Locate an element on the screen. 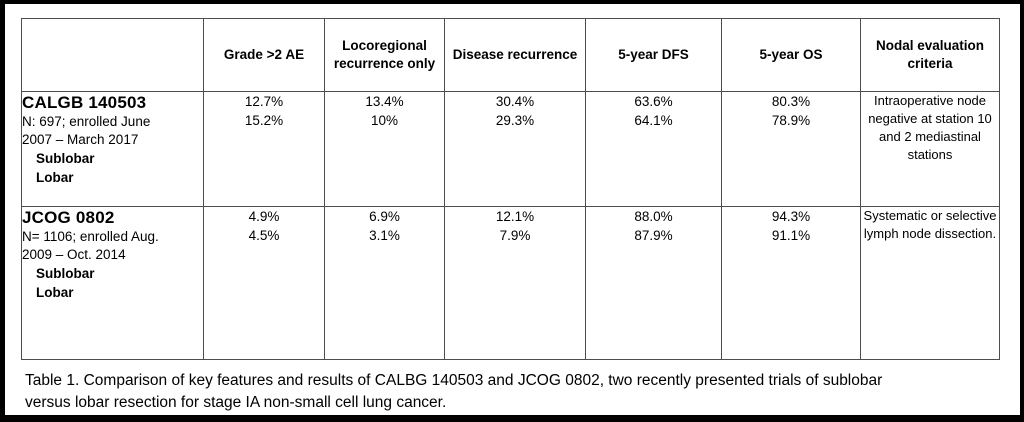  trial-desc-line: N= 1106; enrolled Aug. is located at coordinates (90, 236).